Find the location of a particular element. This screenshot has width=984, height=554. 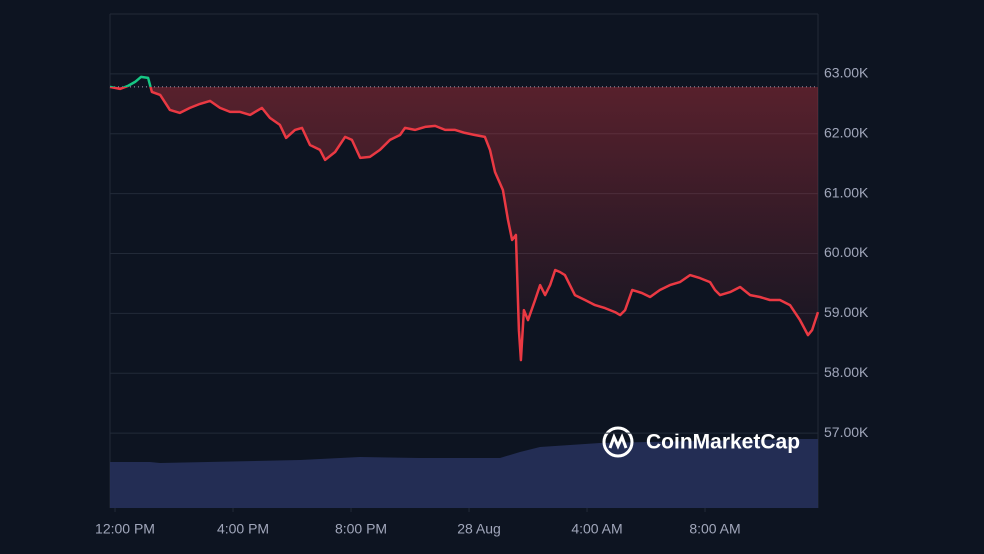

y-tick-label: 63.00K is located at coordinates (846, 73).